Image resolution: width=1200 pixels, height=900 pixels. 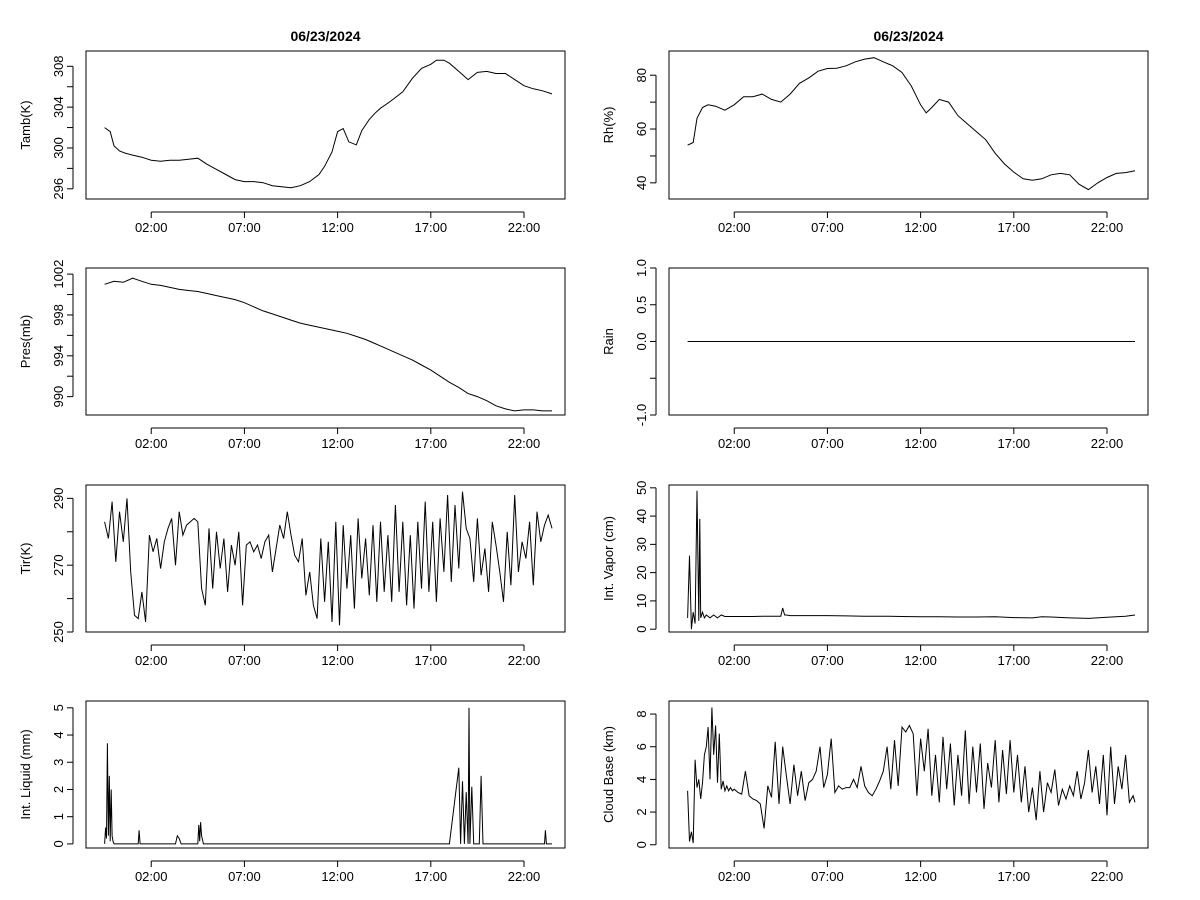 I want to click on chart-6-x-tick-label: 07:00, so click(x=827, y=660).